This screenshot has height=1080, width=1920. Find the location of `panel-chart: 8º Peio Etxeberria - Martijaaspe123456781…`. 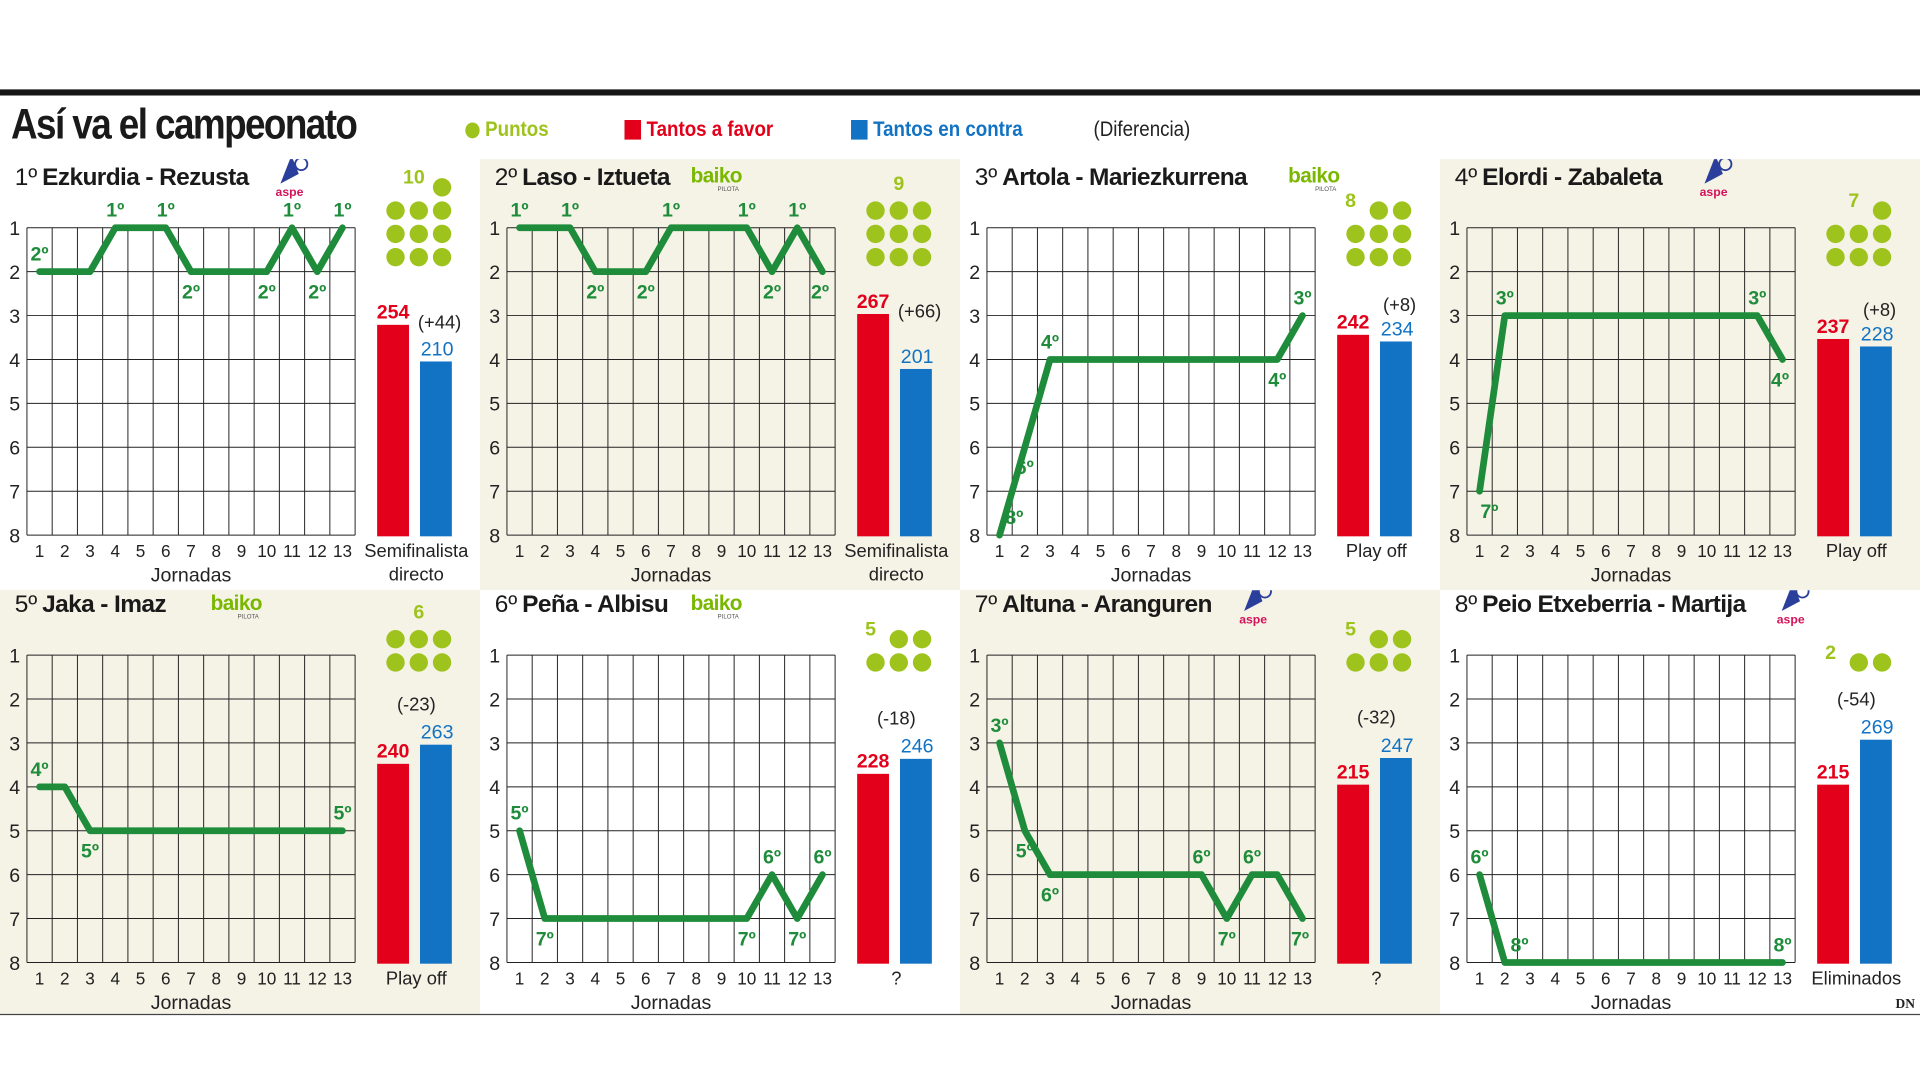

panel-chart: 8º Peio Etxeberria - Martijaaspe123456781… is located at coordinates (1675, 802).